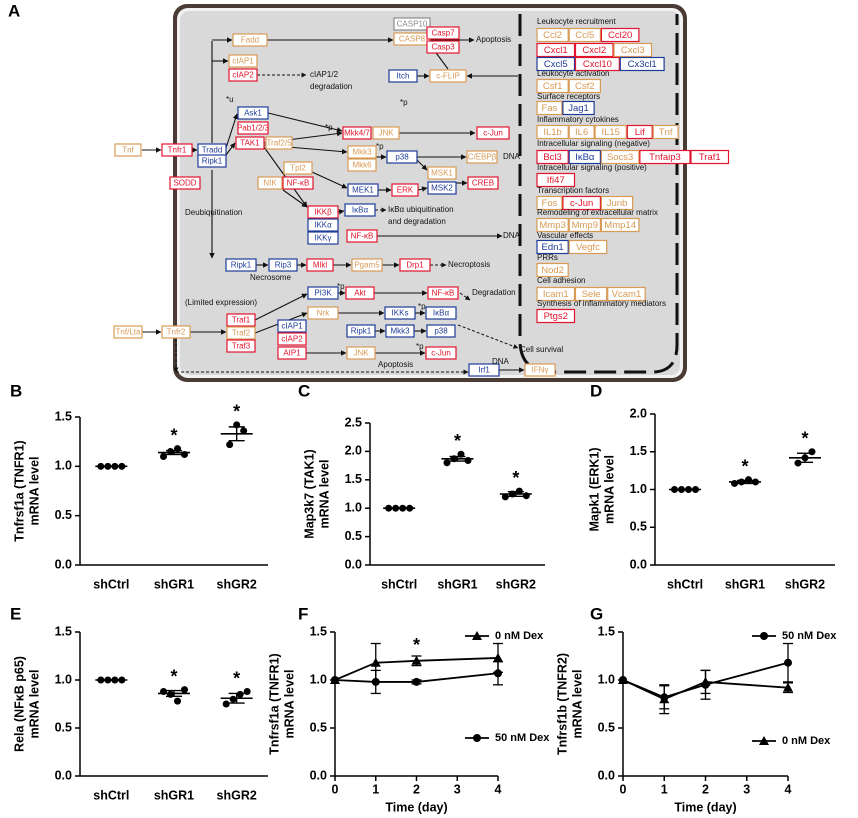 This screenshot has width=858, height=818. What do you see at coordinates (415, 265) in the screenshot?
I see `node-label: Drp1` at bounding box center [415, 265].